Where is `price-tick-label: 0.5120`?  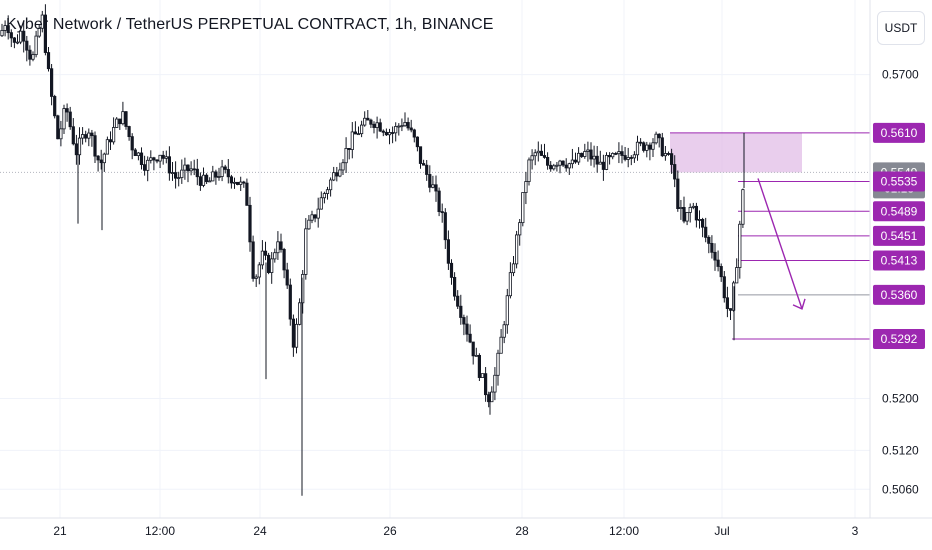 price-tick-label: 0.5120 is located at coordinates (900, 450).